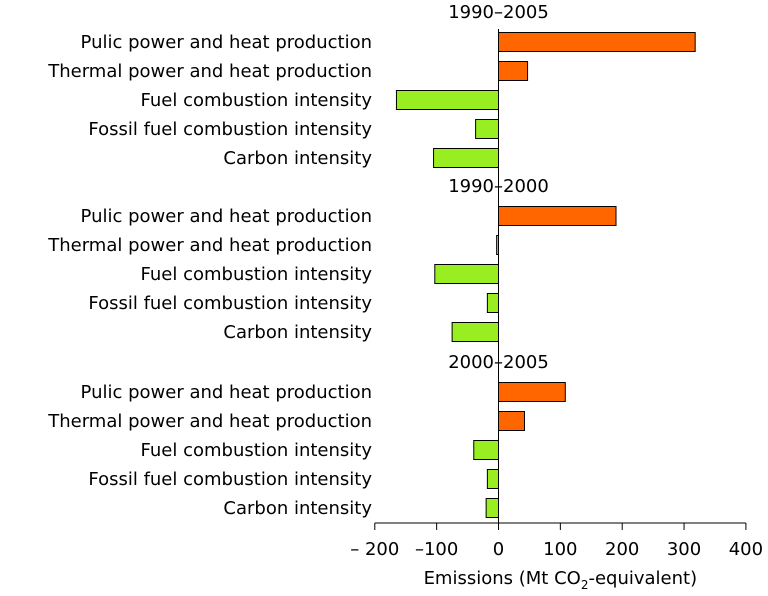 This screenshot has height=596, width=768. I want to click on bar-panel1-cat5, so click(466, 158).